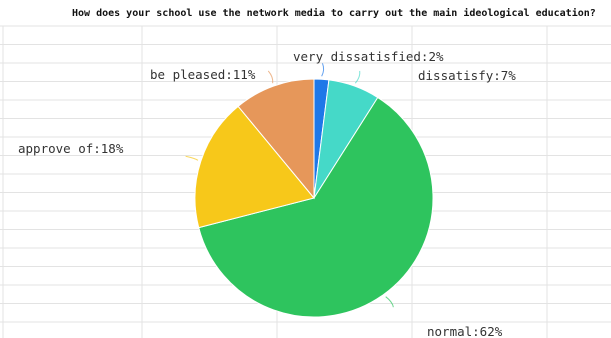 The image size is (611, 338). What do you see at coordinates (203, 74) in the screenshot?
I see `slice-label: be pleased:11%` at bounding box center [203, 74].